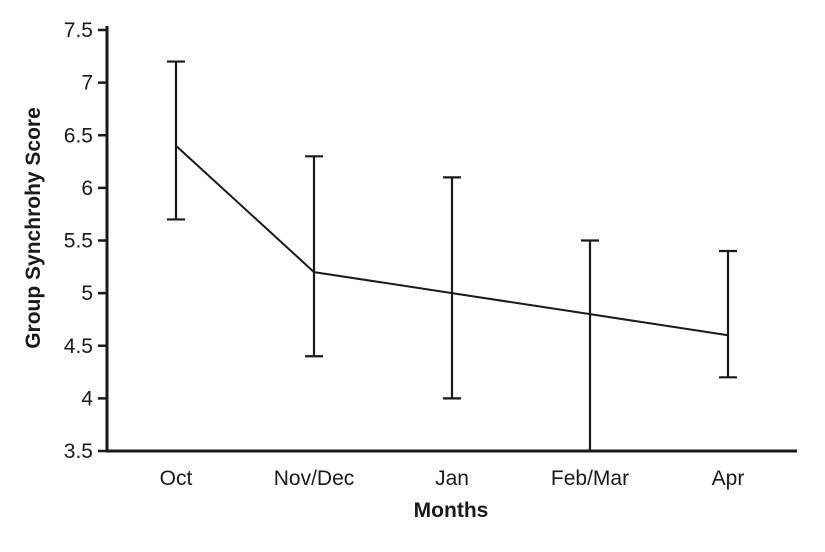  I want to click on y-tick-label: 5, so click(87, 293).